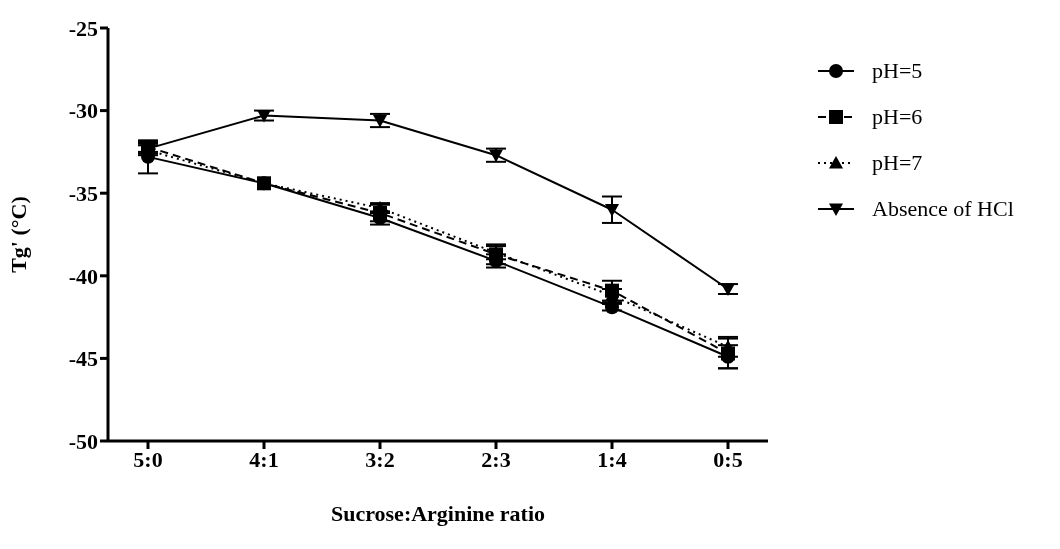  I want to click on y-tick-label: -40, so click(83, 276).